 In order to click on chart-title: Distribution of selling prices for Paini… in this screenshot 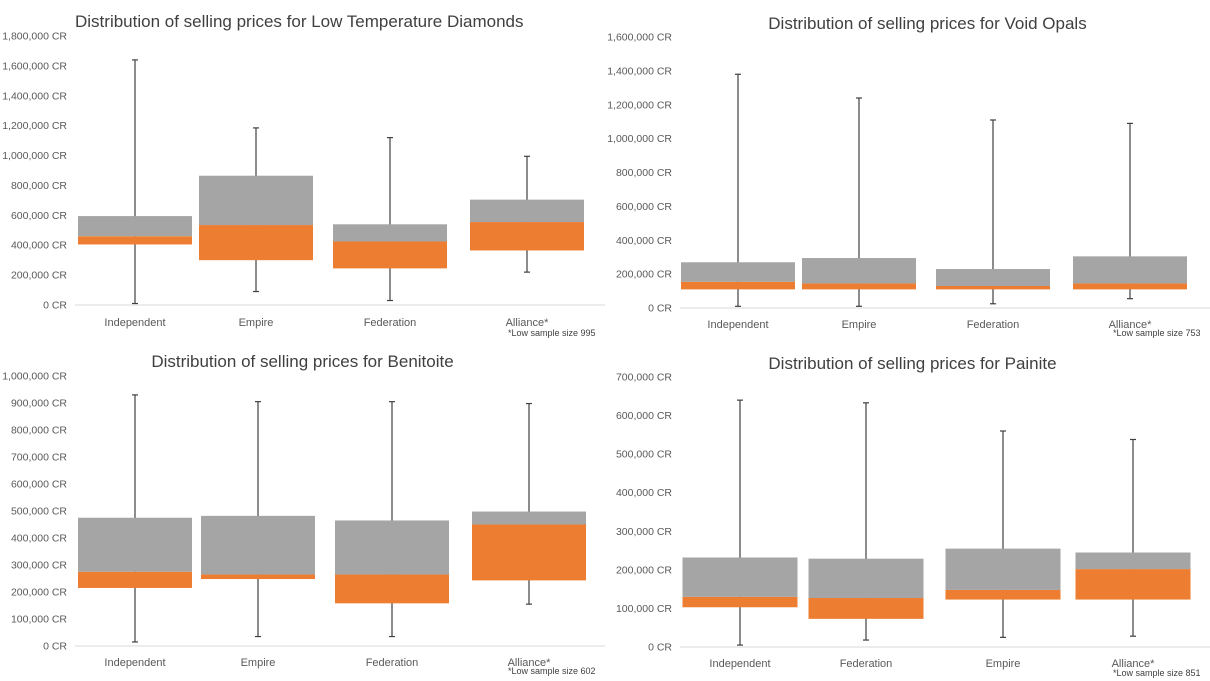, I will do `click(912, 363)`.